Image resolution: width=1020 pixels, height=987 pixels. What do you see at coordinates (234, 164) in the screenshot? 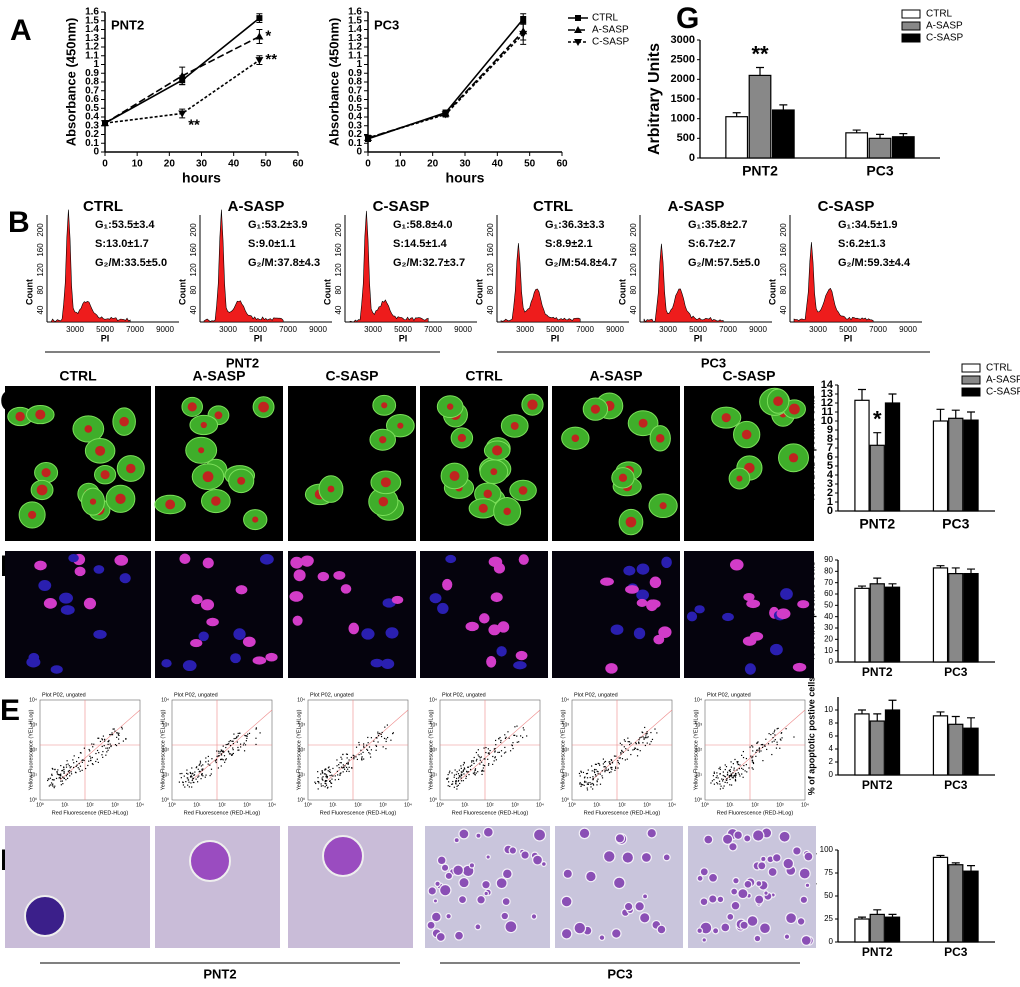
I see `x-tick-label: 40` at bounding box center [234, 164].